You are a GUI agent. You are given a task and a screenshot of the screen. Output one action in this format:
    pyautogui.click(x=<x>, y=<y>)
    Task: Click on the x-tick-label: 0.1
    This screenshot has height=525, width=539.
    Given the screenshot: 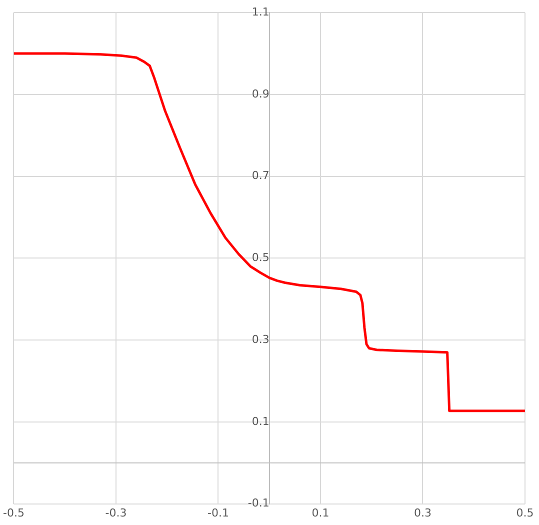 What is the action you would take?
    pyautogui.click(x=321, y=513)
    